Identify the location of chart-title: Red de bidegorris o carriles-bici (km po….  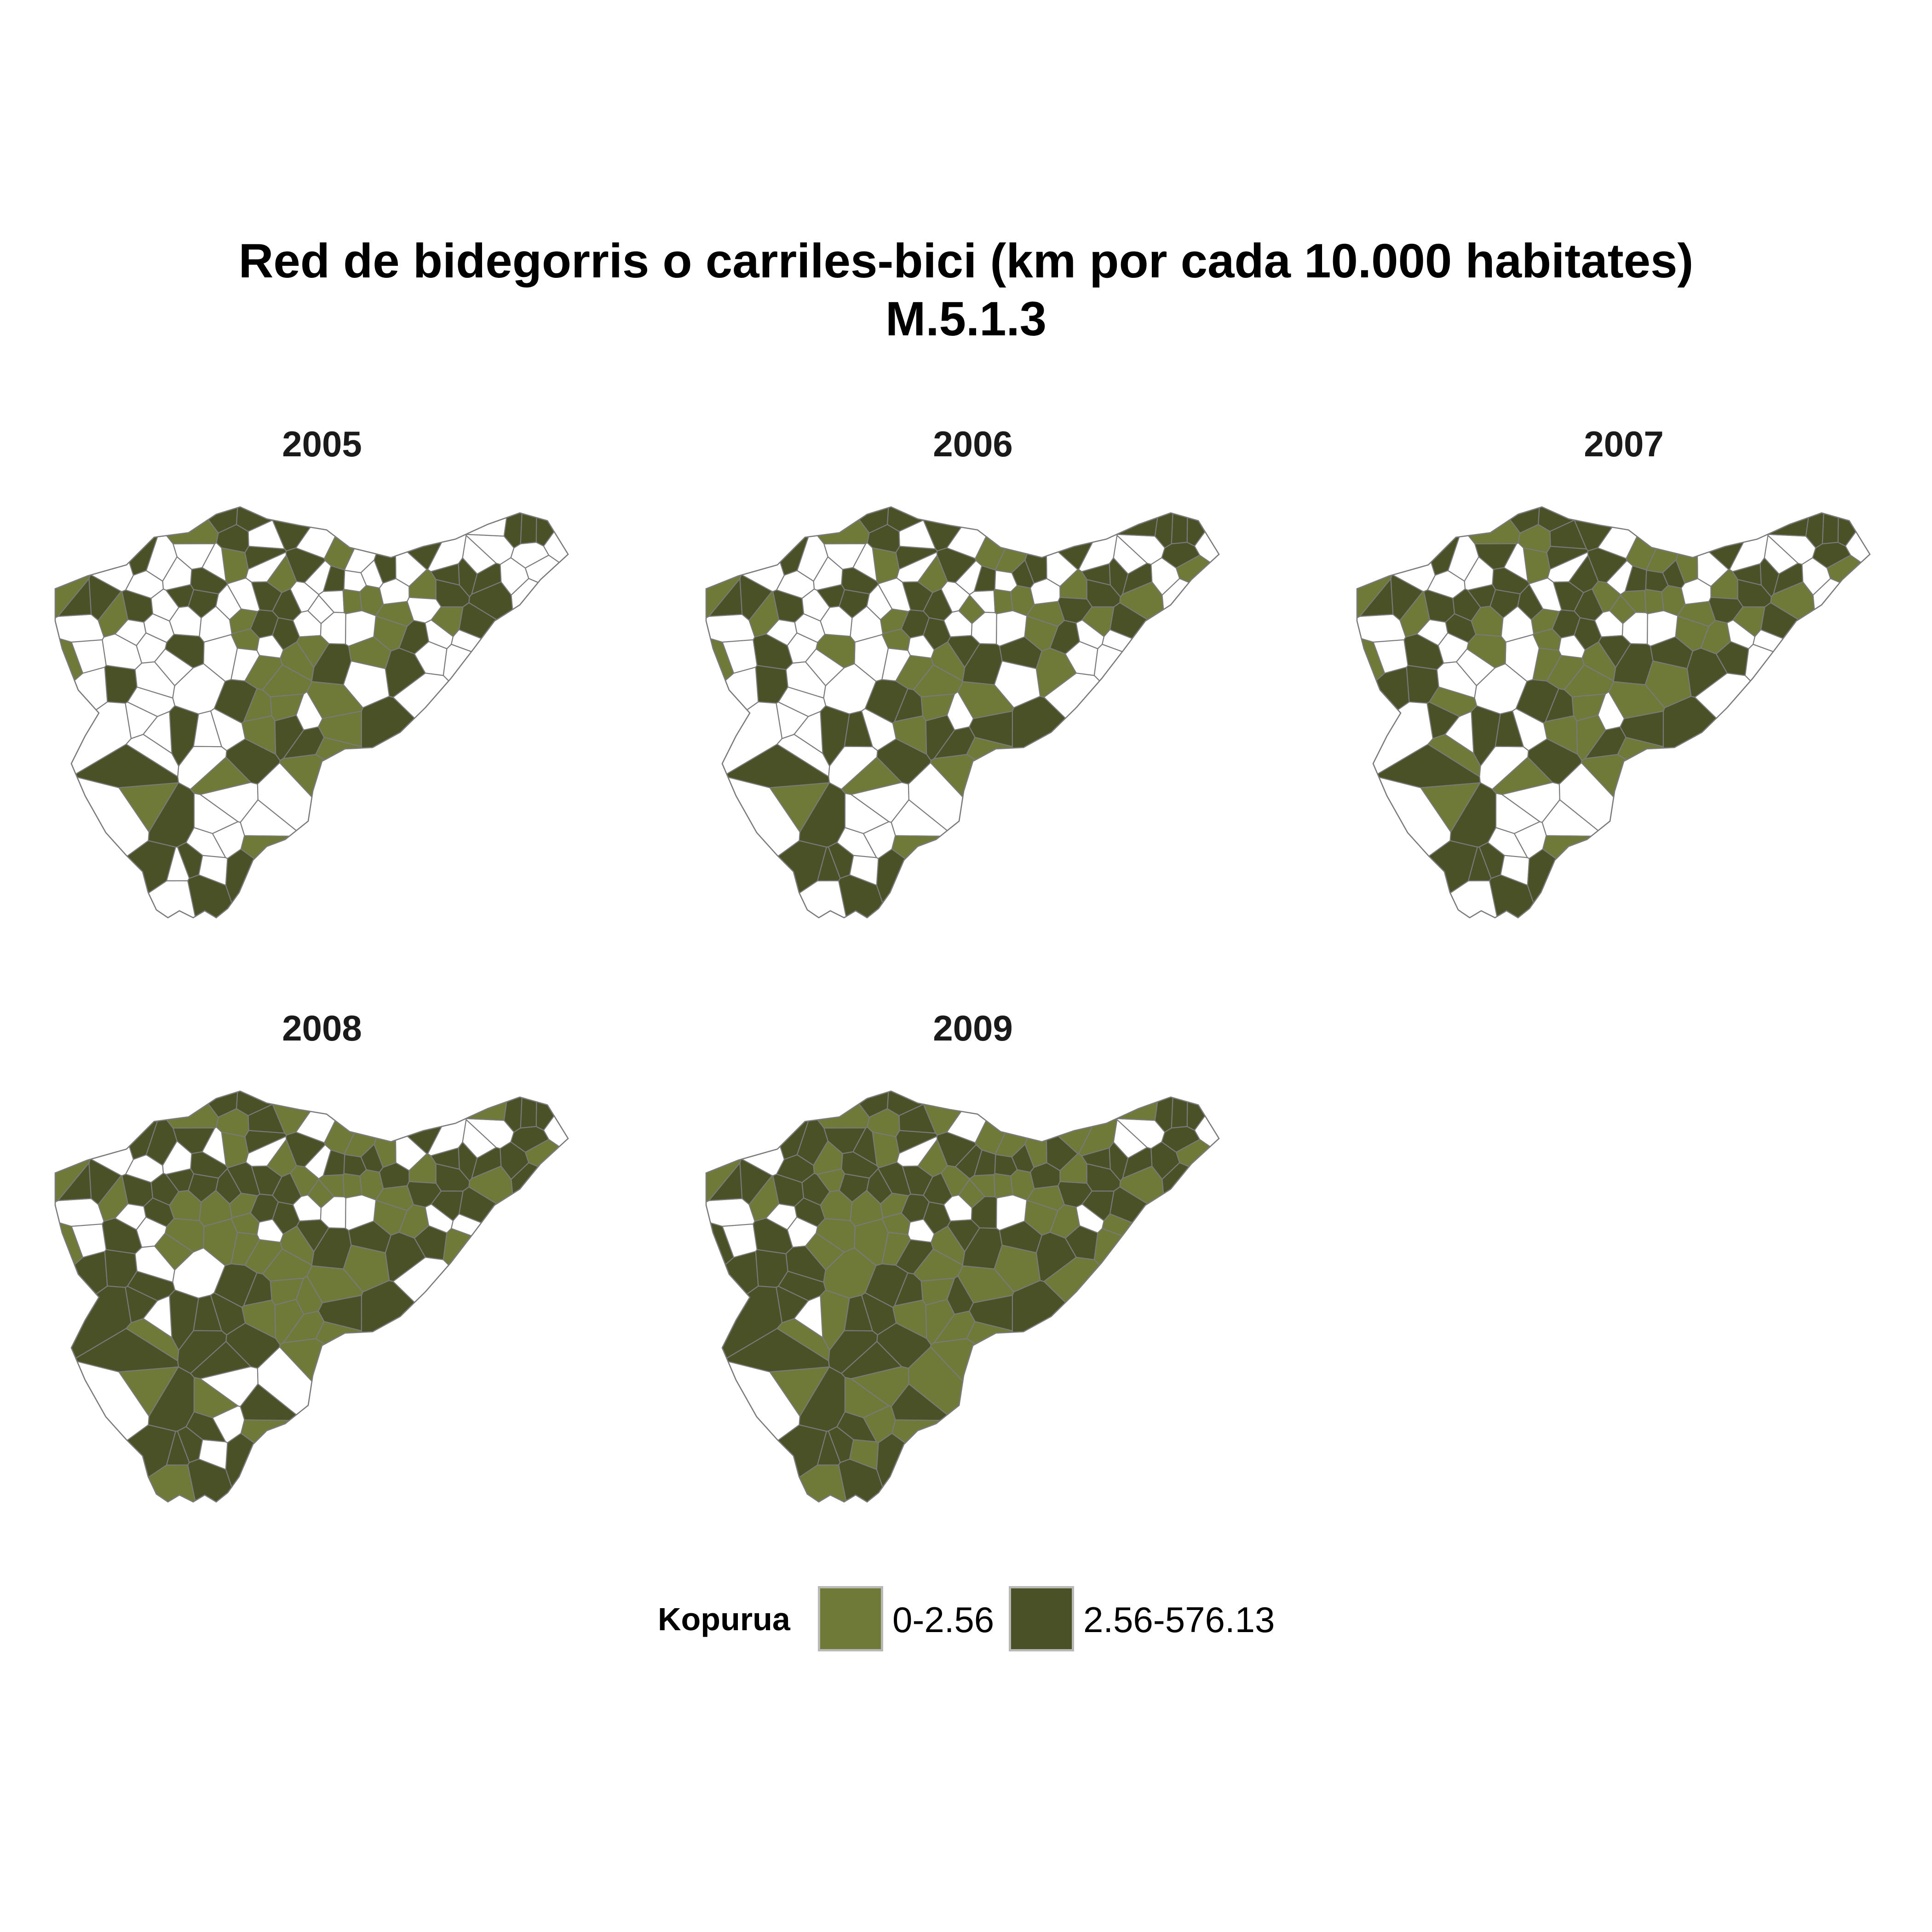
(966, 261).